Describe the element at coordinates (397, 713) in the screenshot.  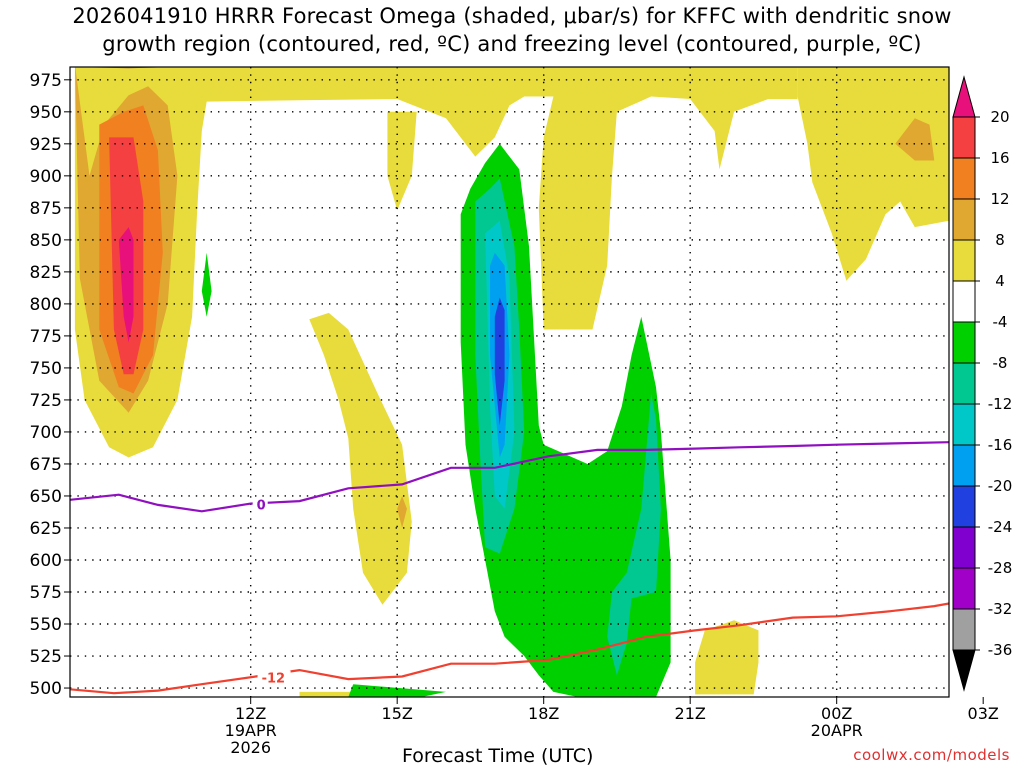
I see `x-tick-label-15Z: 15Z` at that location.